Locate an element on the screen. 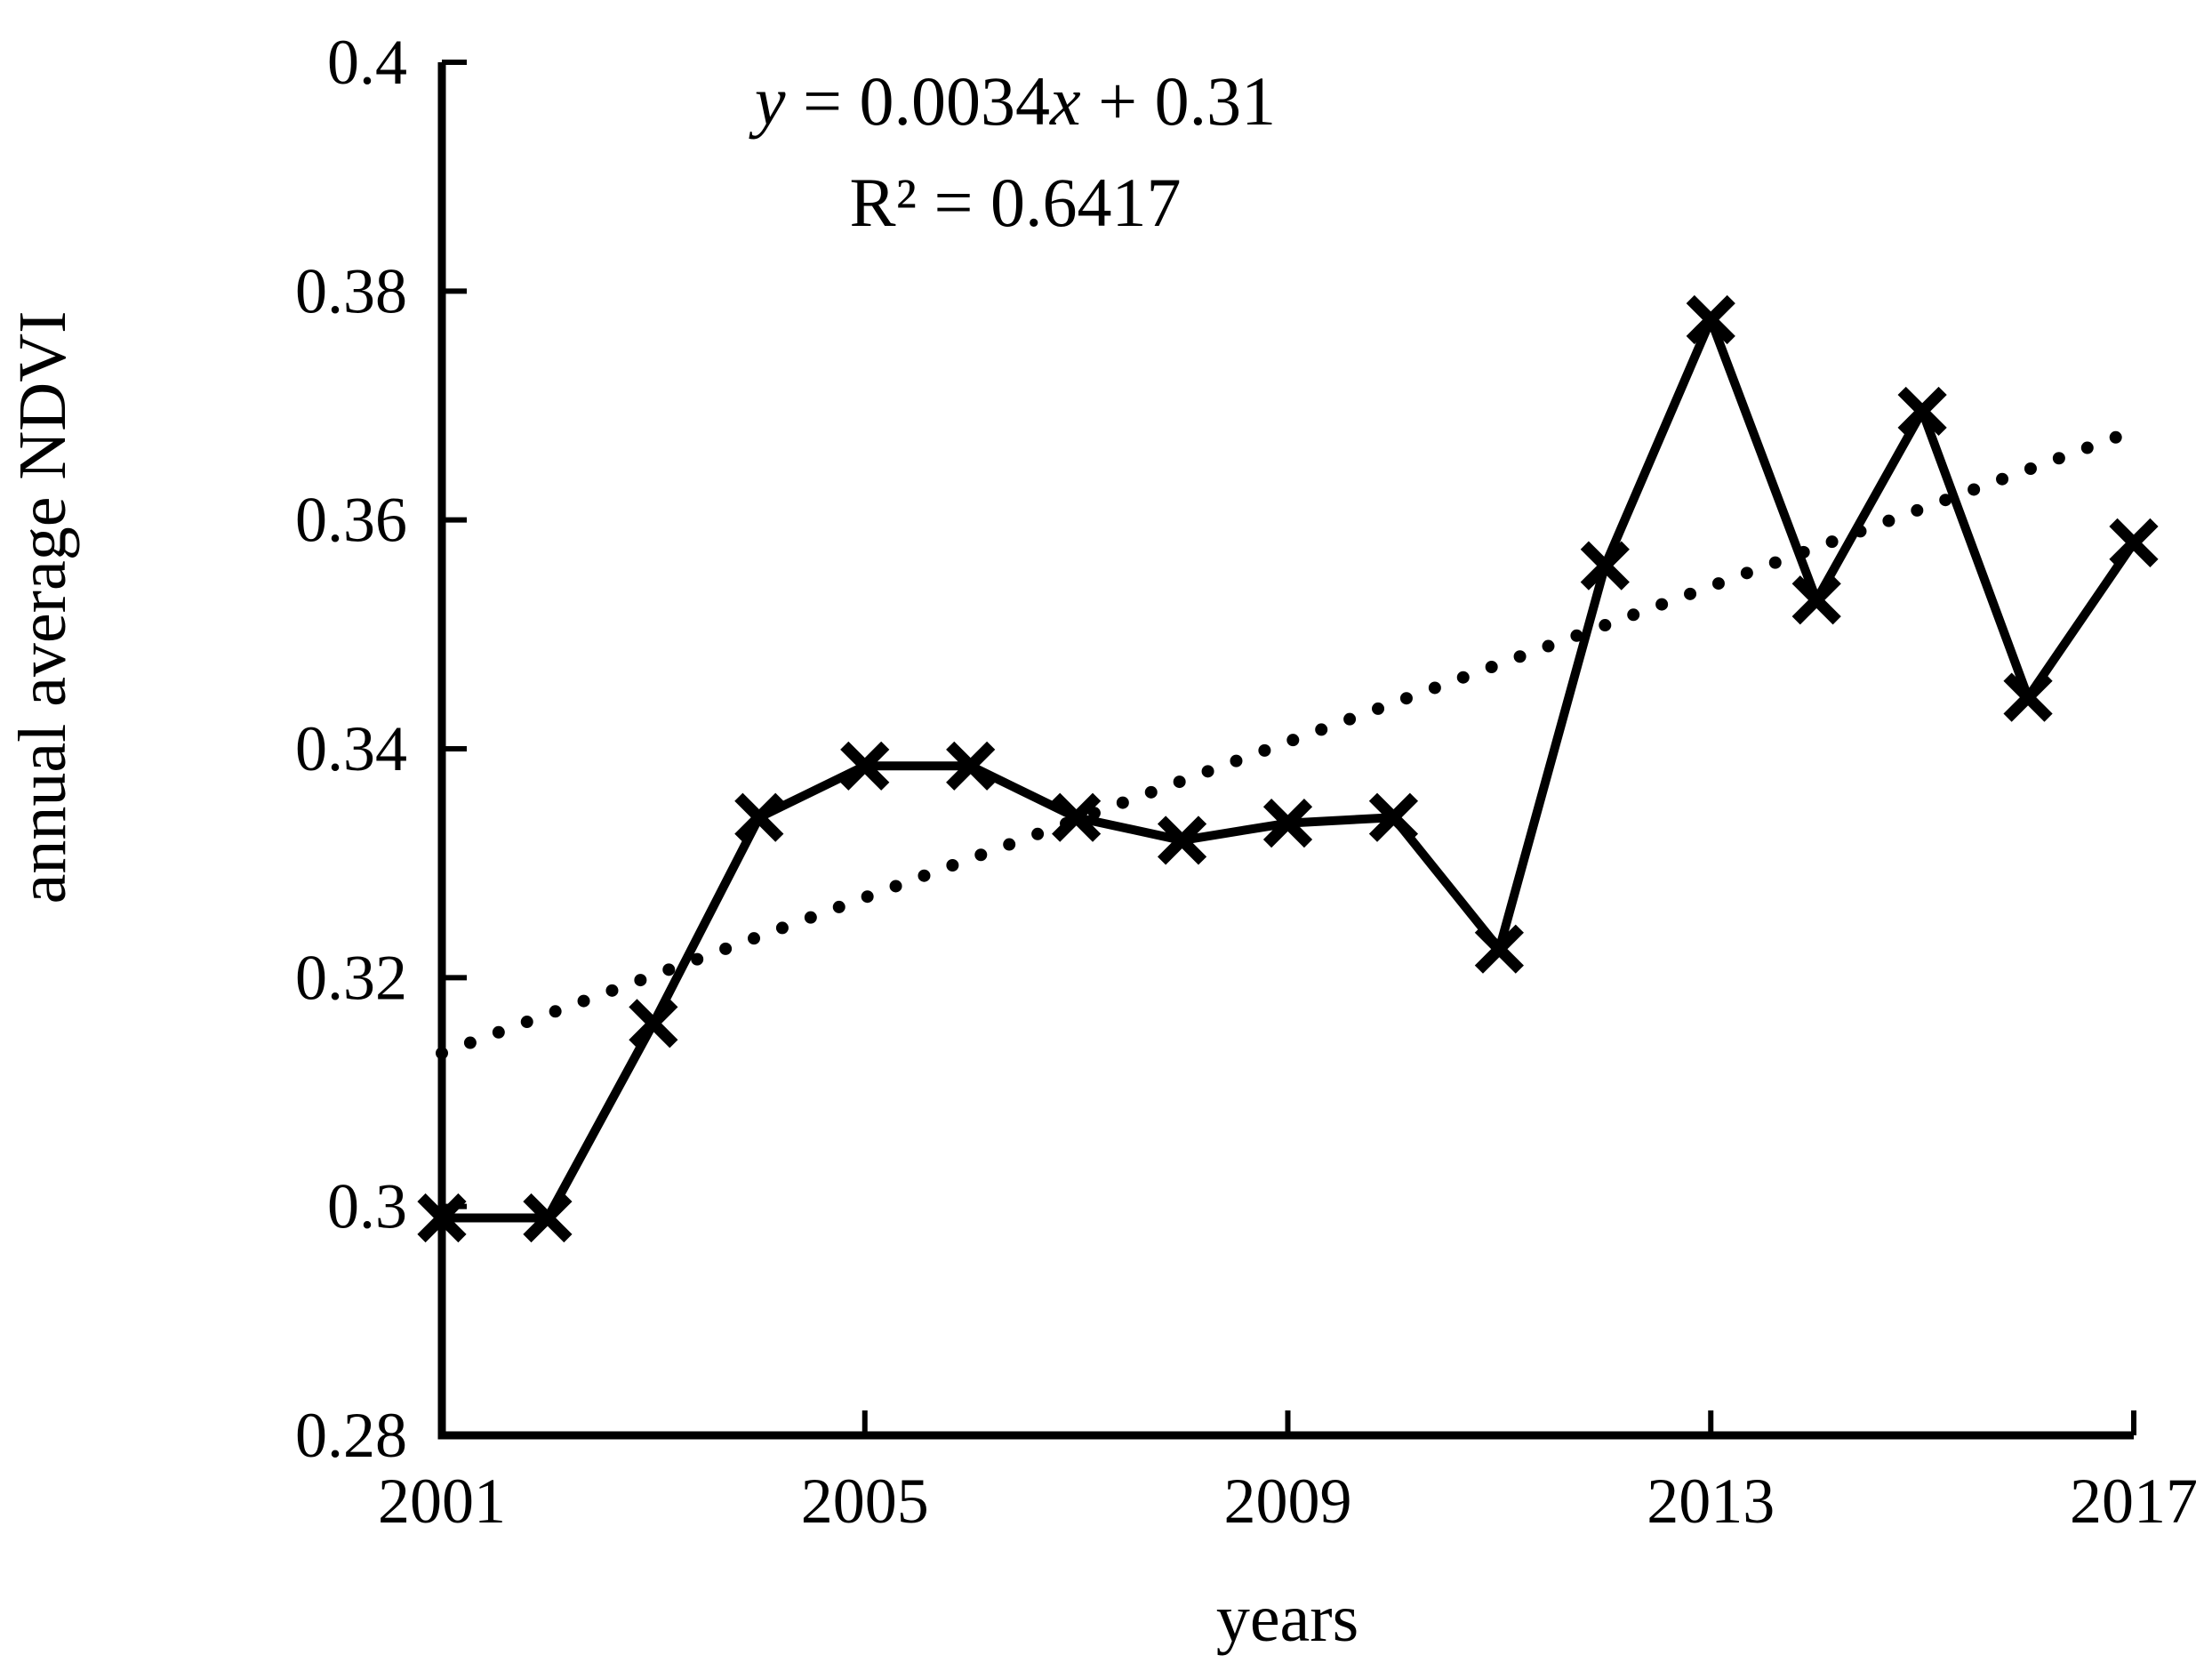  data-point-marker-2013 is located at coordinates (1710, 319).